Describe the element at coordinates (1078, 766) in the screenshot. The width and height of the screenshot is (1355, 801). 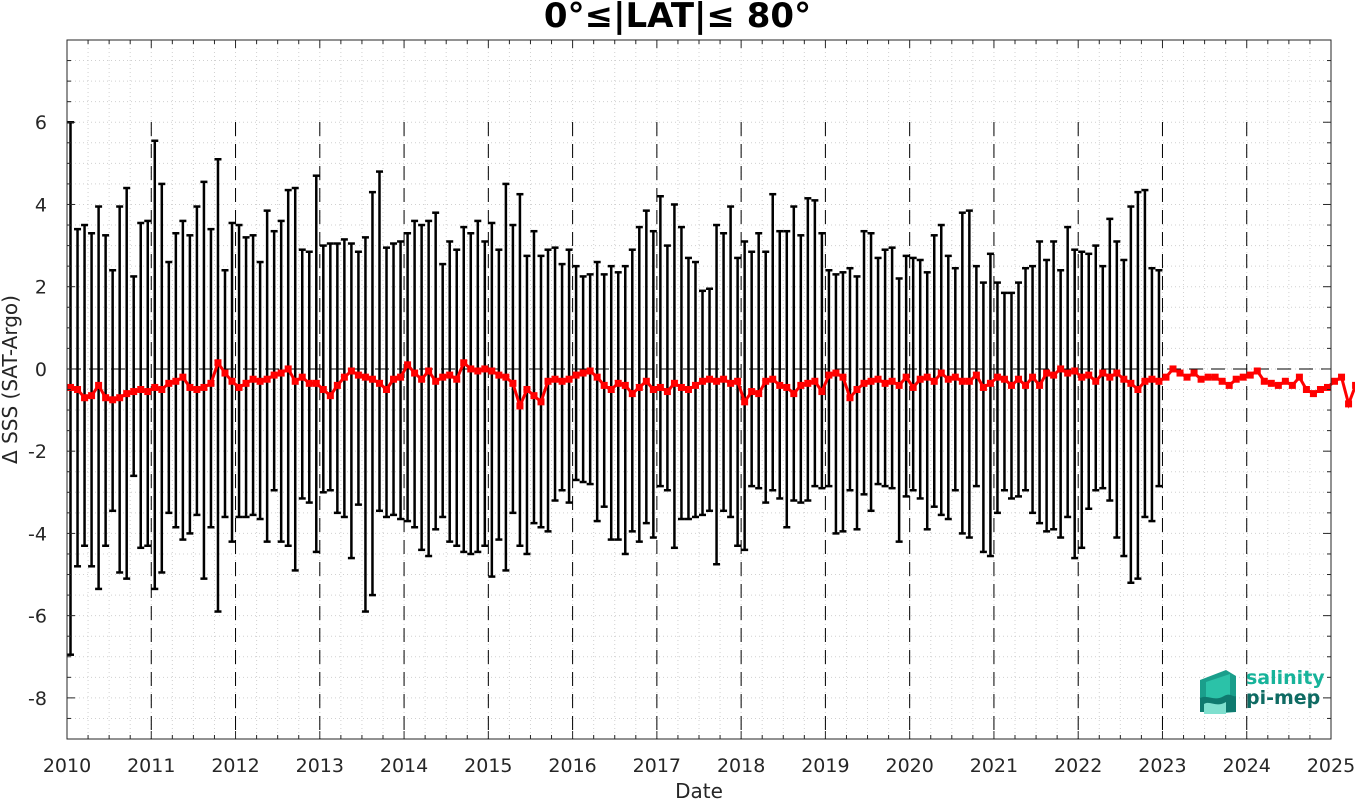
I see `x-tick-label: 2022` at that location.